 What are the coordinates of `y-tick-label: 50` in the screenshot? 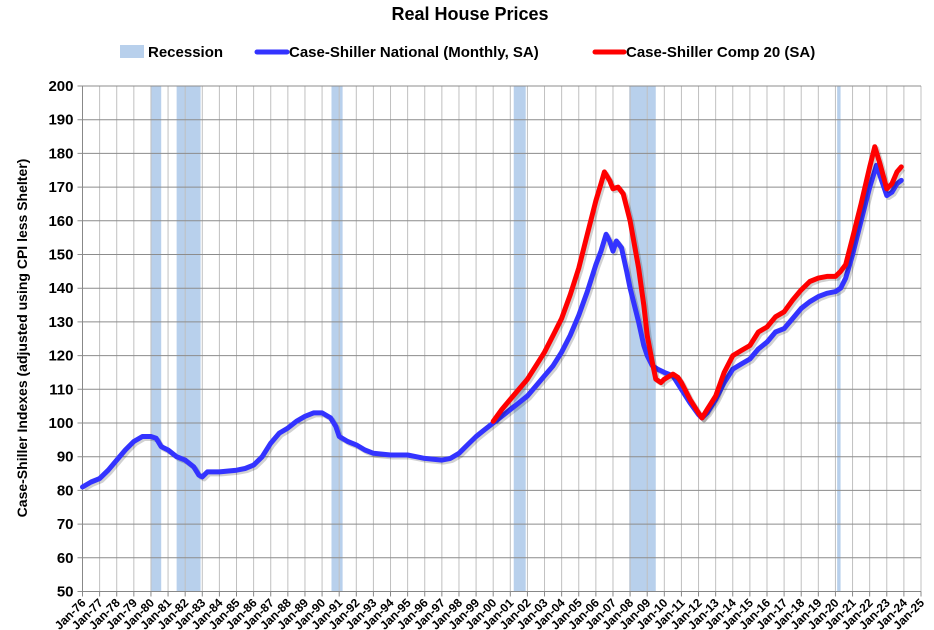 It's located at (65, 592).